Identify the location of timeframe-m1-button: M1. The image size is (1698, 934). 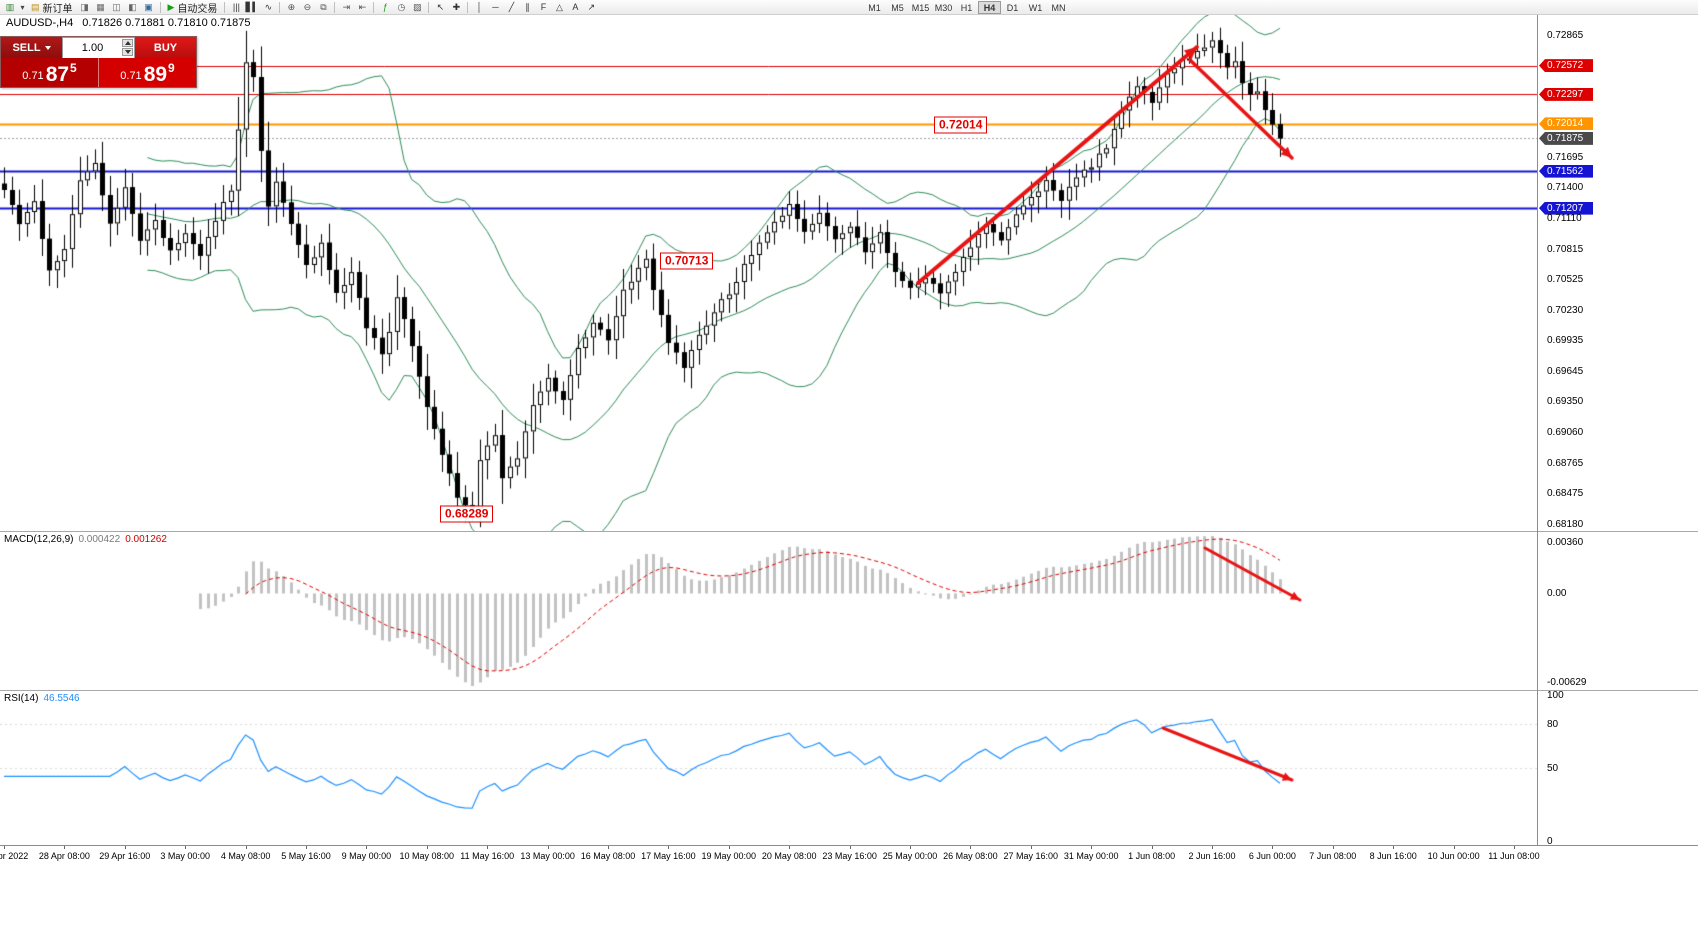
(874, 8).